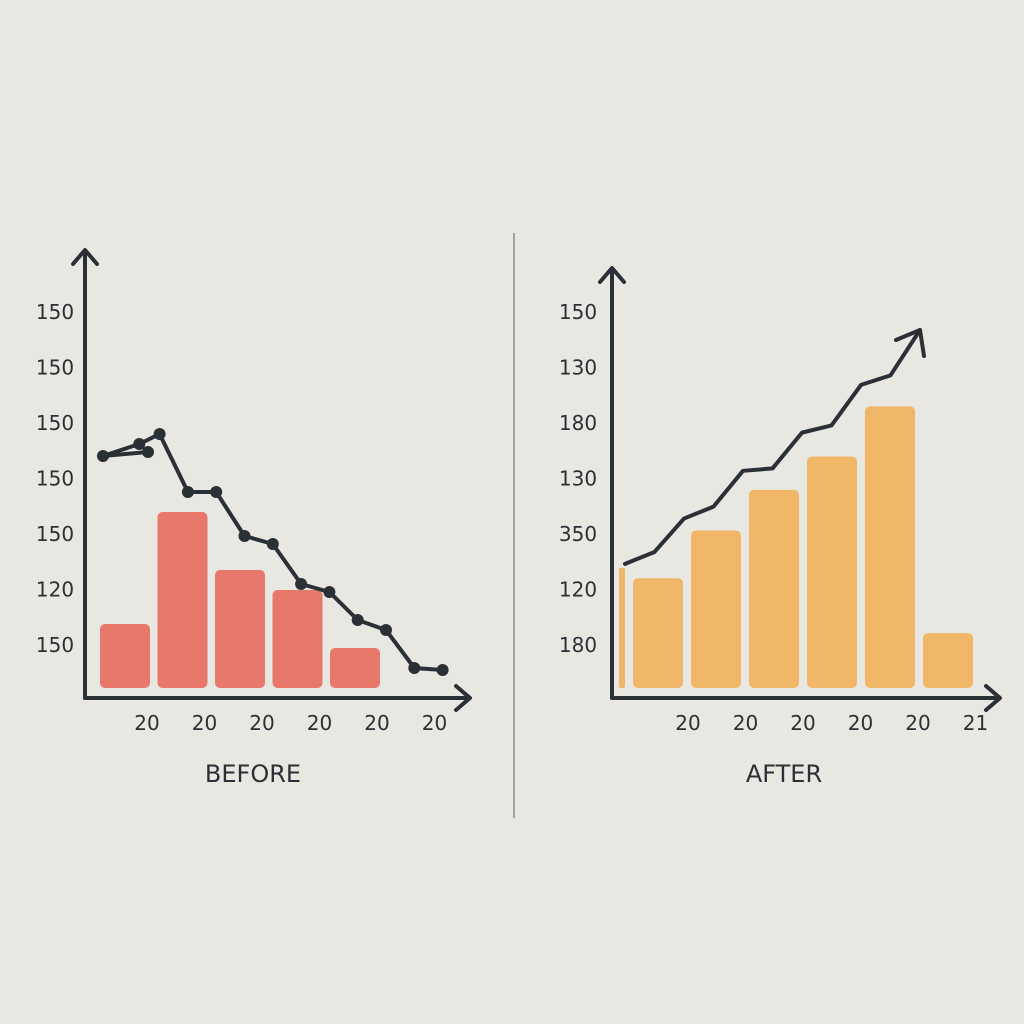 This screenshot has height=1024, width=1024. I want to click on y-tick-label: 350, so click(578, 534).